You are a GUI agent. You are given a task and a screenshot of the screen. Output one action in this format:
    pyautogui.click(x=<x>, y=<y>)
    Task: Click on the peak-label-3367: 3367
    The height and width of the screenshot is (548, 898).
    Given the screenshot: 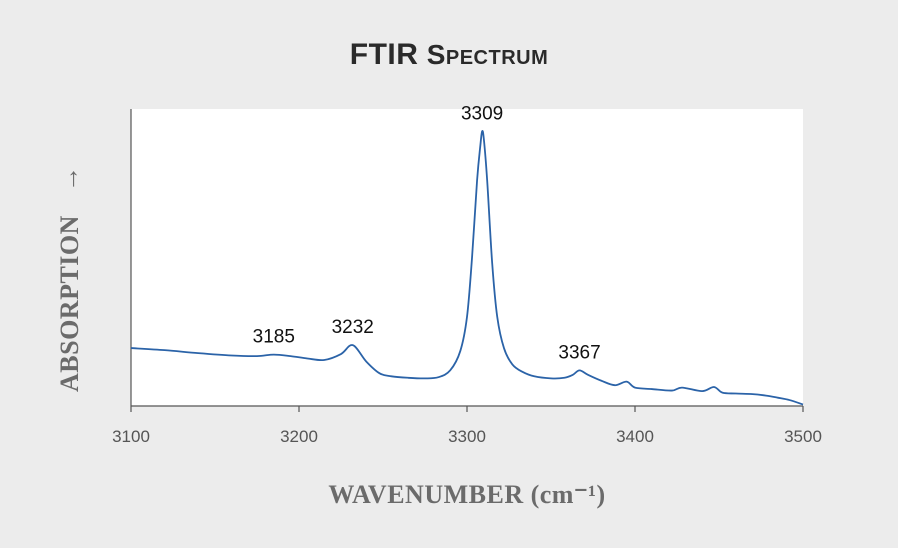 What is the action you would take?
    pyautogui.click(x=579, y=352)
    